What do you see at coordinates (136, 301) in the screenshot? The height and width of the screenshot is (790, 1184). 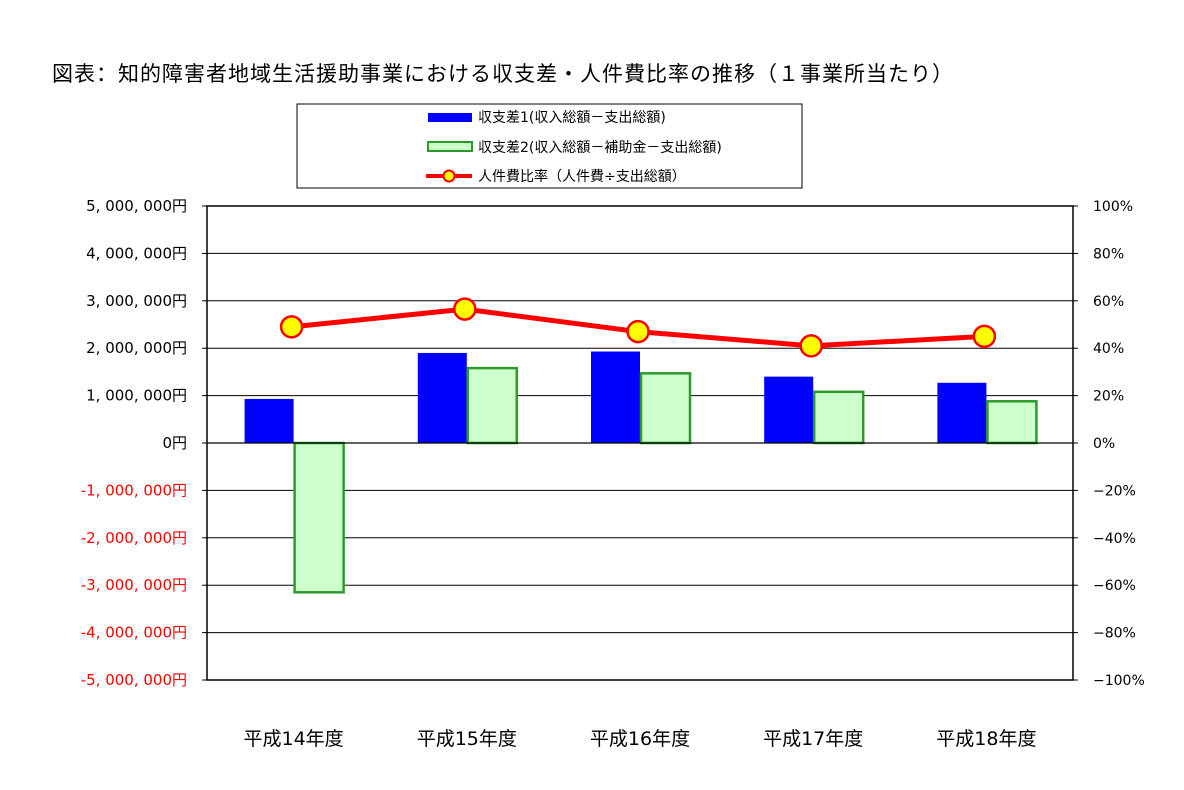 I see `left-tick-label: 3, 000, 000円` at bounding box center [136, 301].